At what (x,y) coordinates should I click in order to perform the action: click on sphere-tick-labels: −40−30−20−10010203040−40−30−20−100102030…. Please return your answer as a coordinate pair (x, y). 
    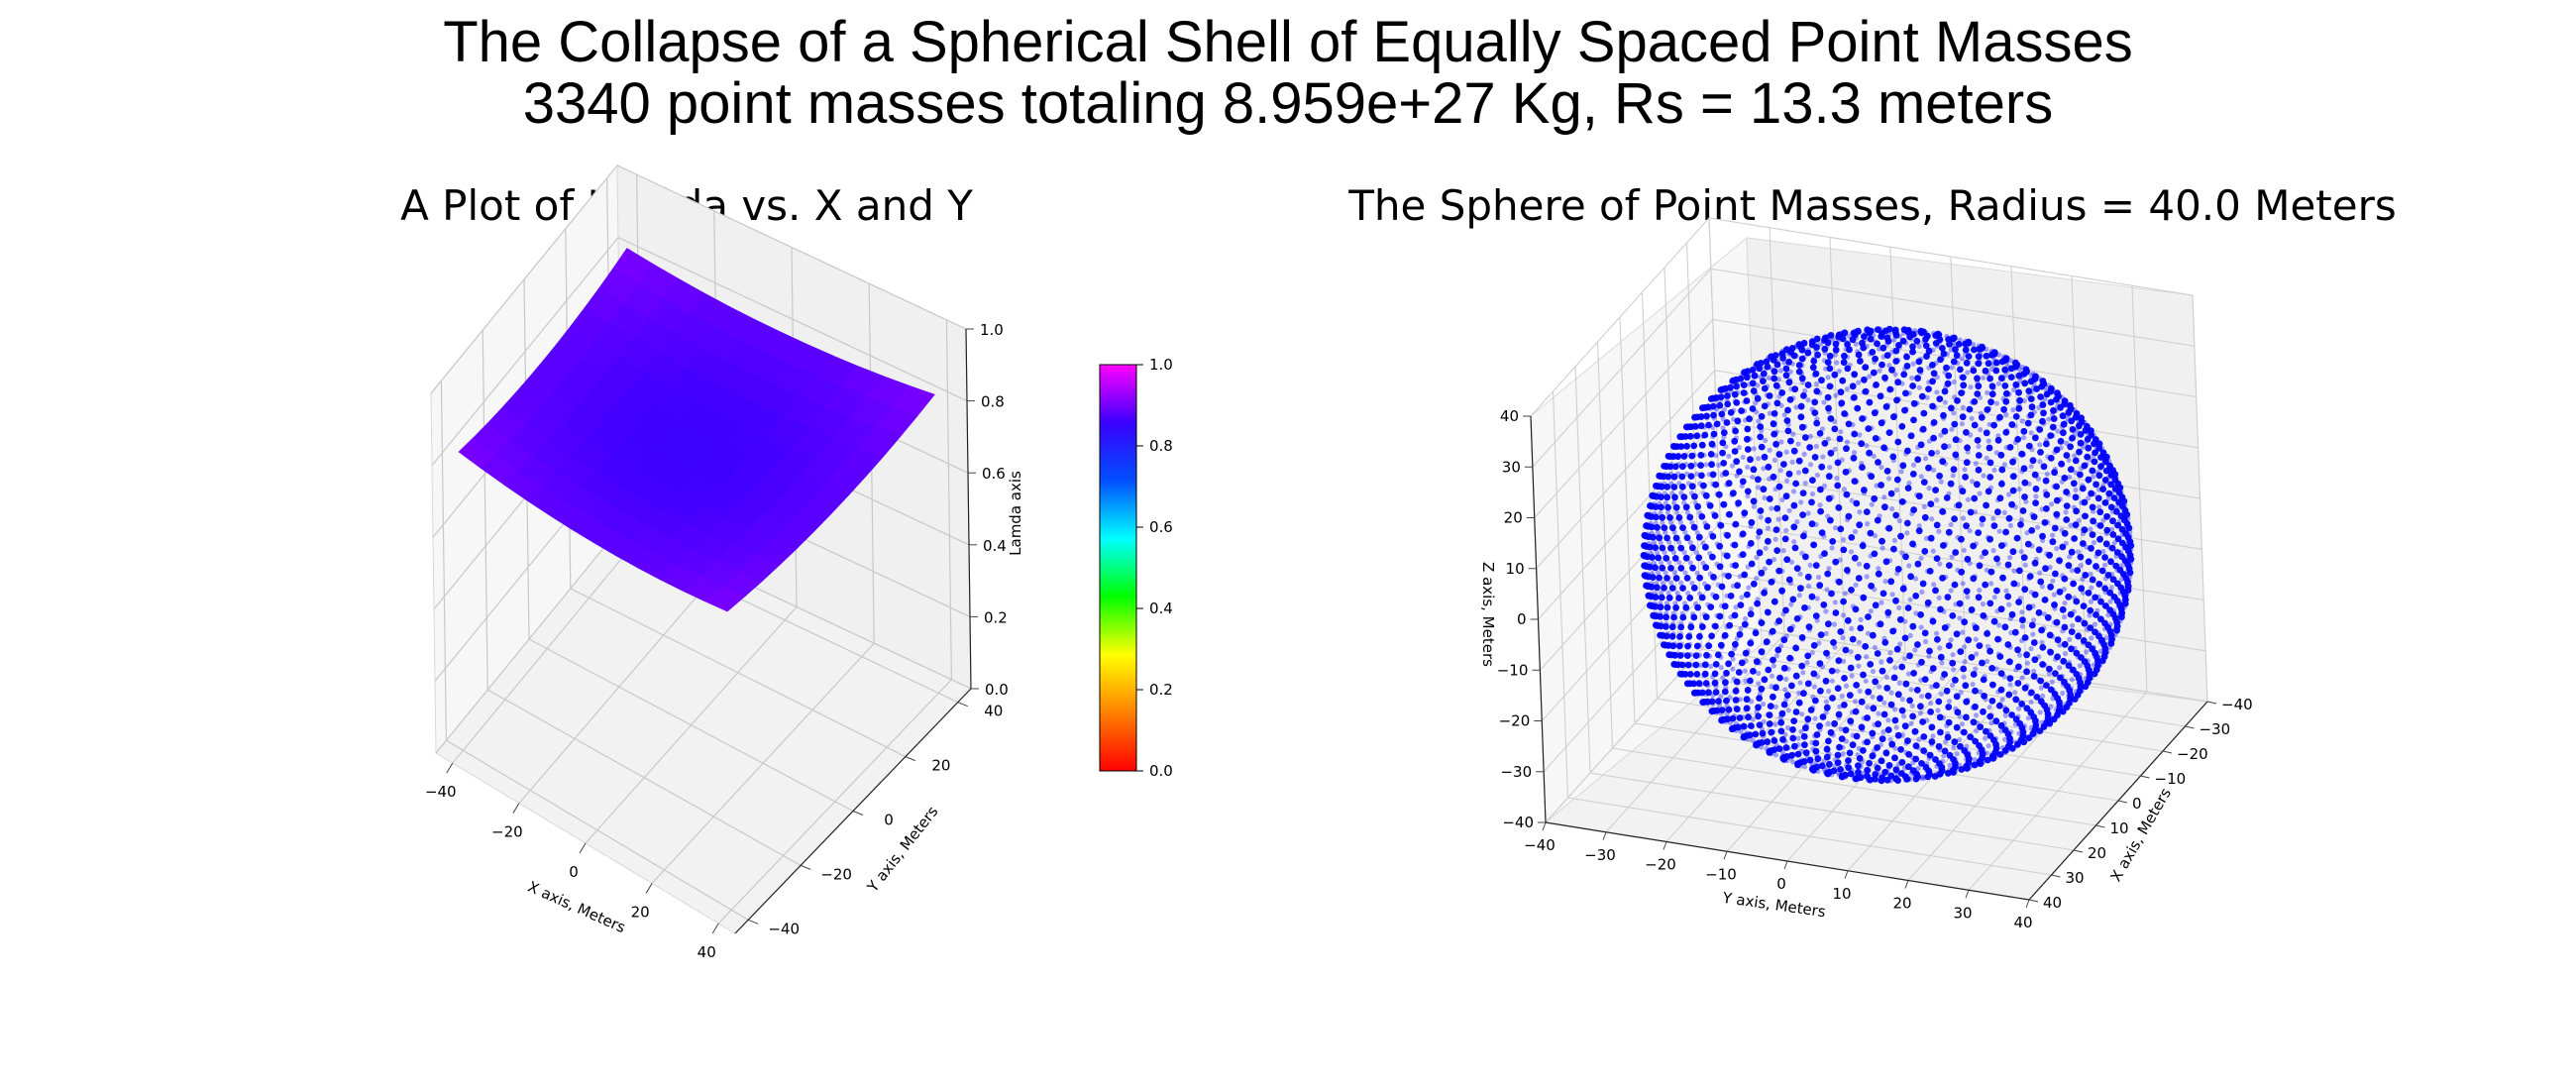
    Looking at the image, I should click on (1875, 669).